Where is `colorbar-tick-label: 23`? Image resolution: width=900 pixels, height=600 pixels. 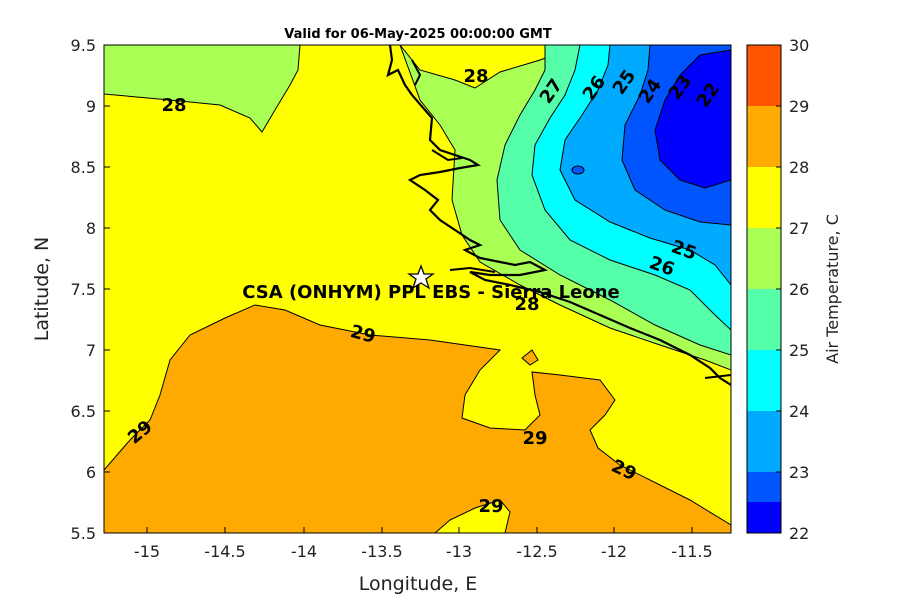 colorbar-tick-label: 23 is located at coordinates (799, 472).